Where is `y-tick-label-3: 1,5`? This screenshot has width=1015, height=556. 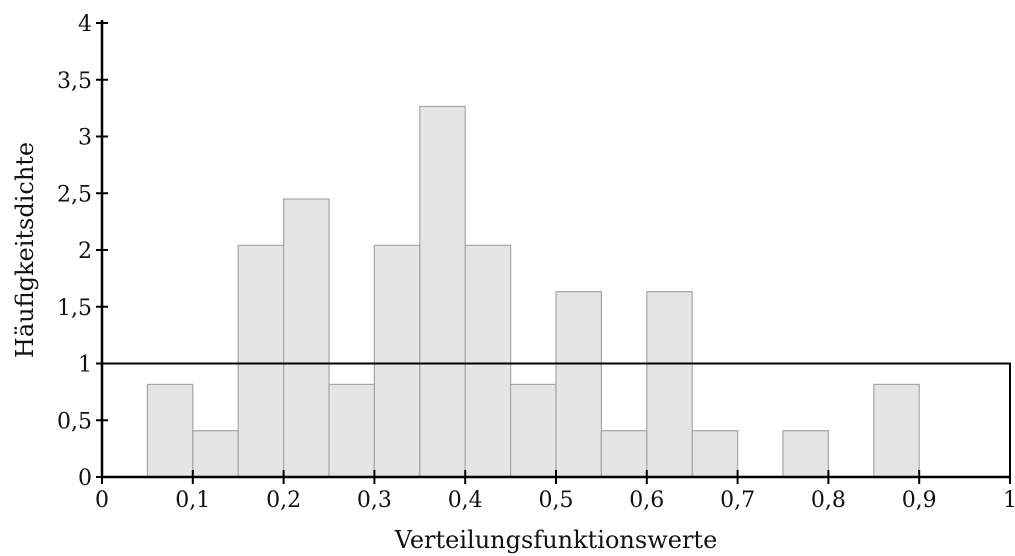 y-tick-label-3: 1,5 is located at coordinates (74, 308).